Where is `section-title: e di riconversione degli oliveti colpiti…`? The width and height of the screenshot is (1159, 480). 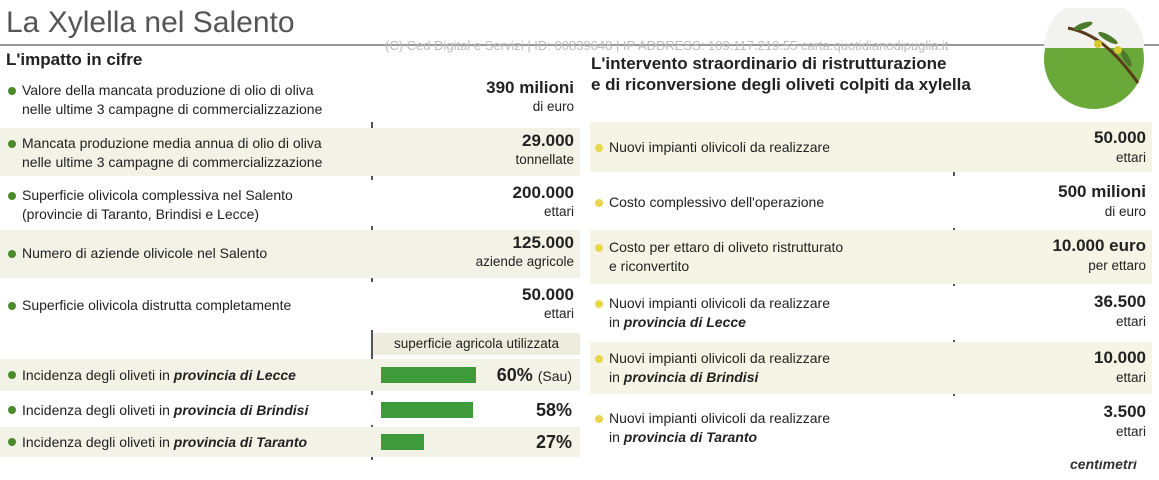 section-title: e di riconversione degli oliveti colpiti… is located at coordinates (781, 84).